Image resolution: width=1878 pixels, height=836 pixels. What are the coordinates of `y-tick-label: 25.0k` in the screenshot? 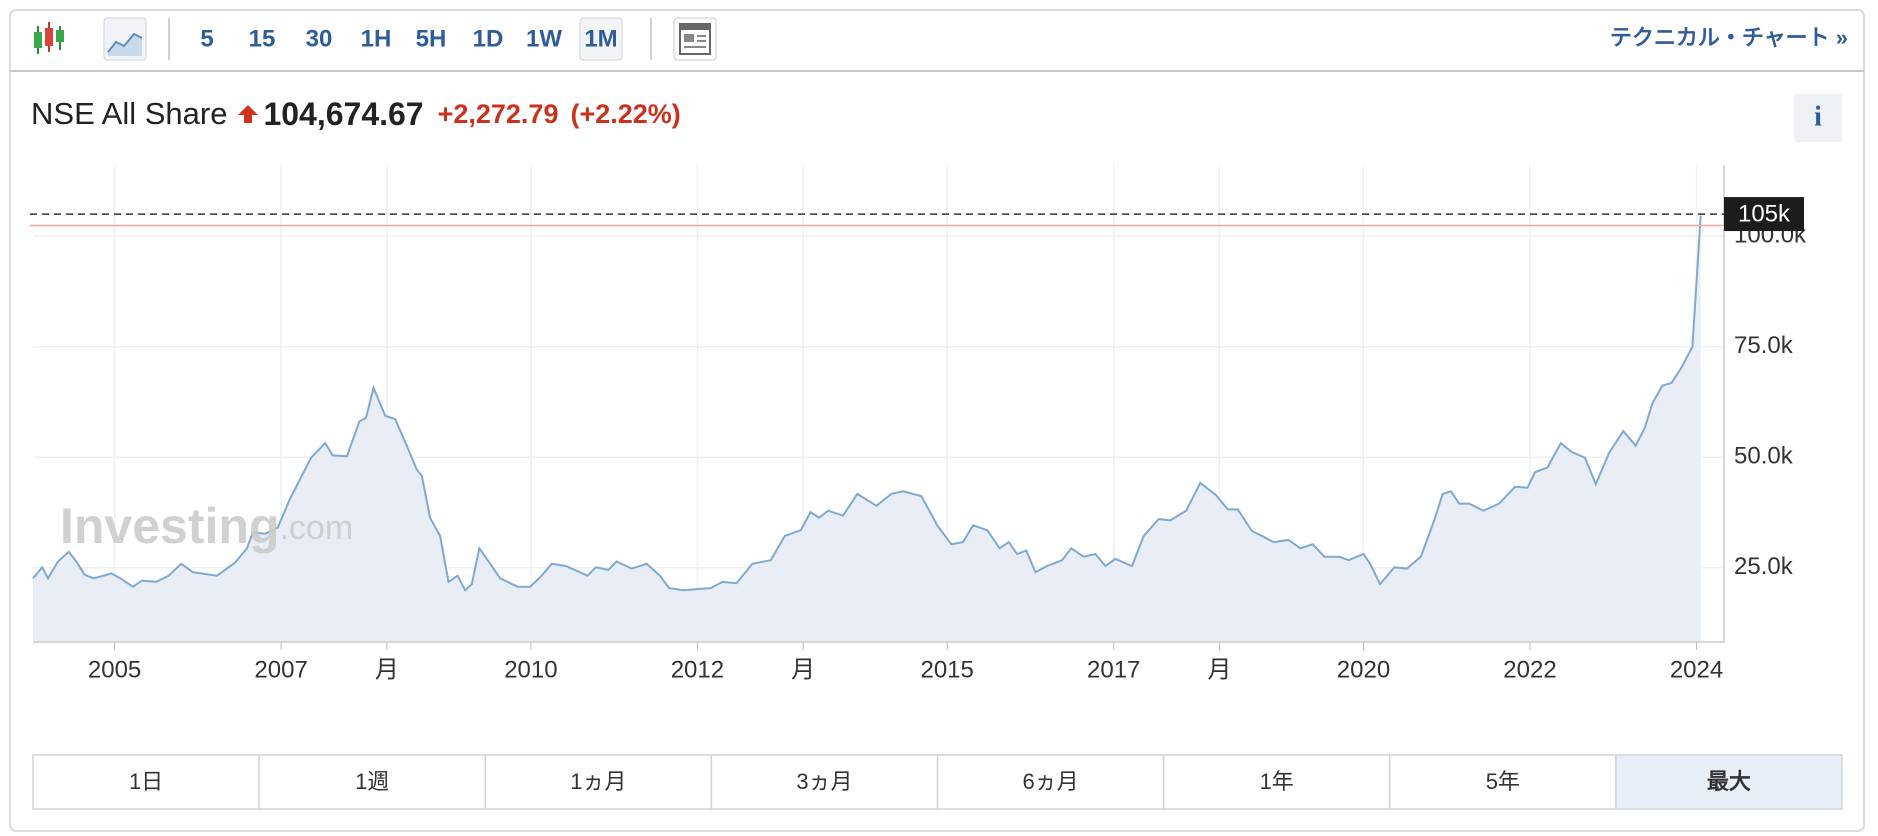 It's located at (1764, 566).